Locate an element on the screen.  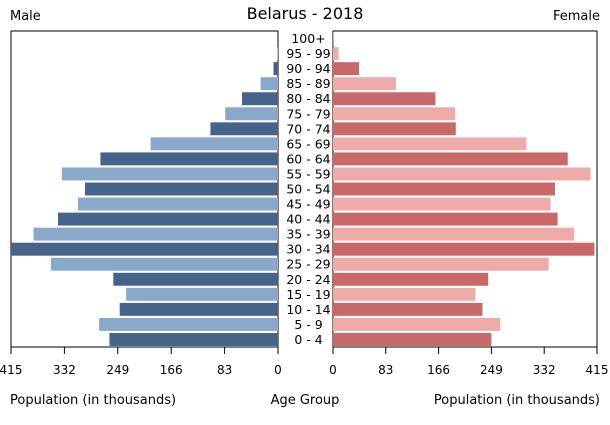
x-tick-label-left: 332 is located at coordinates (64, 370).